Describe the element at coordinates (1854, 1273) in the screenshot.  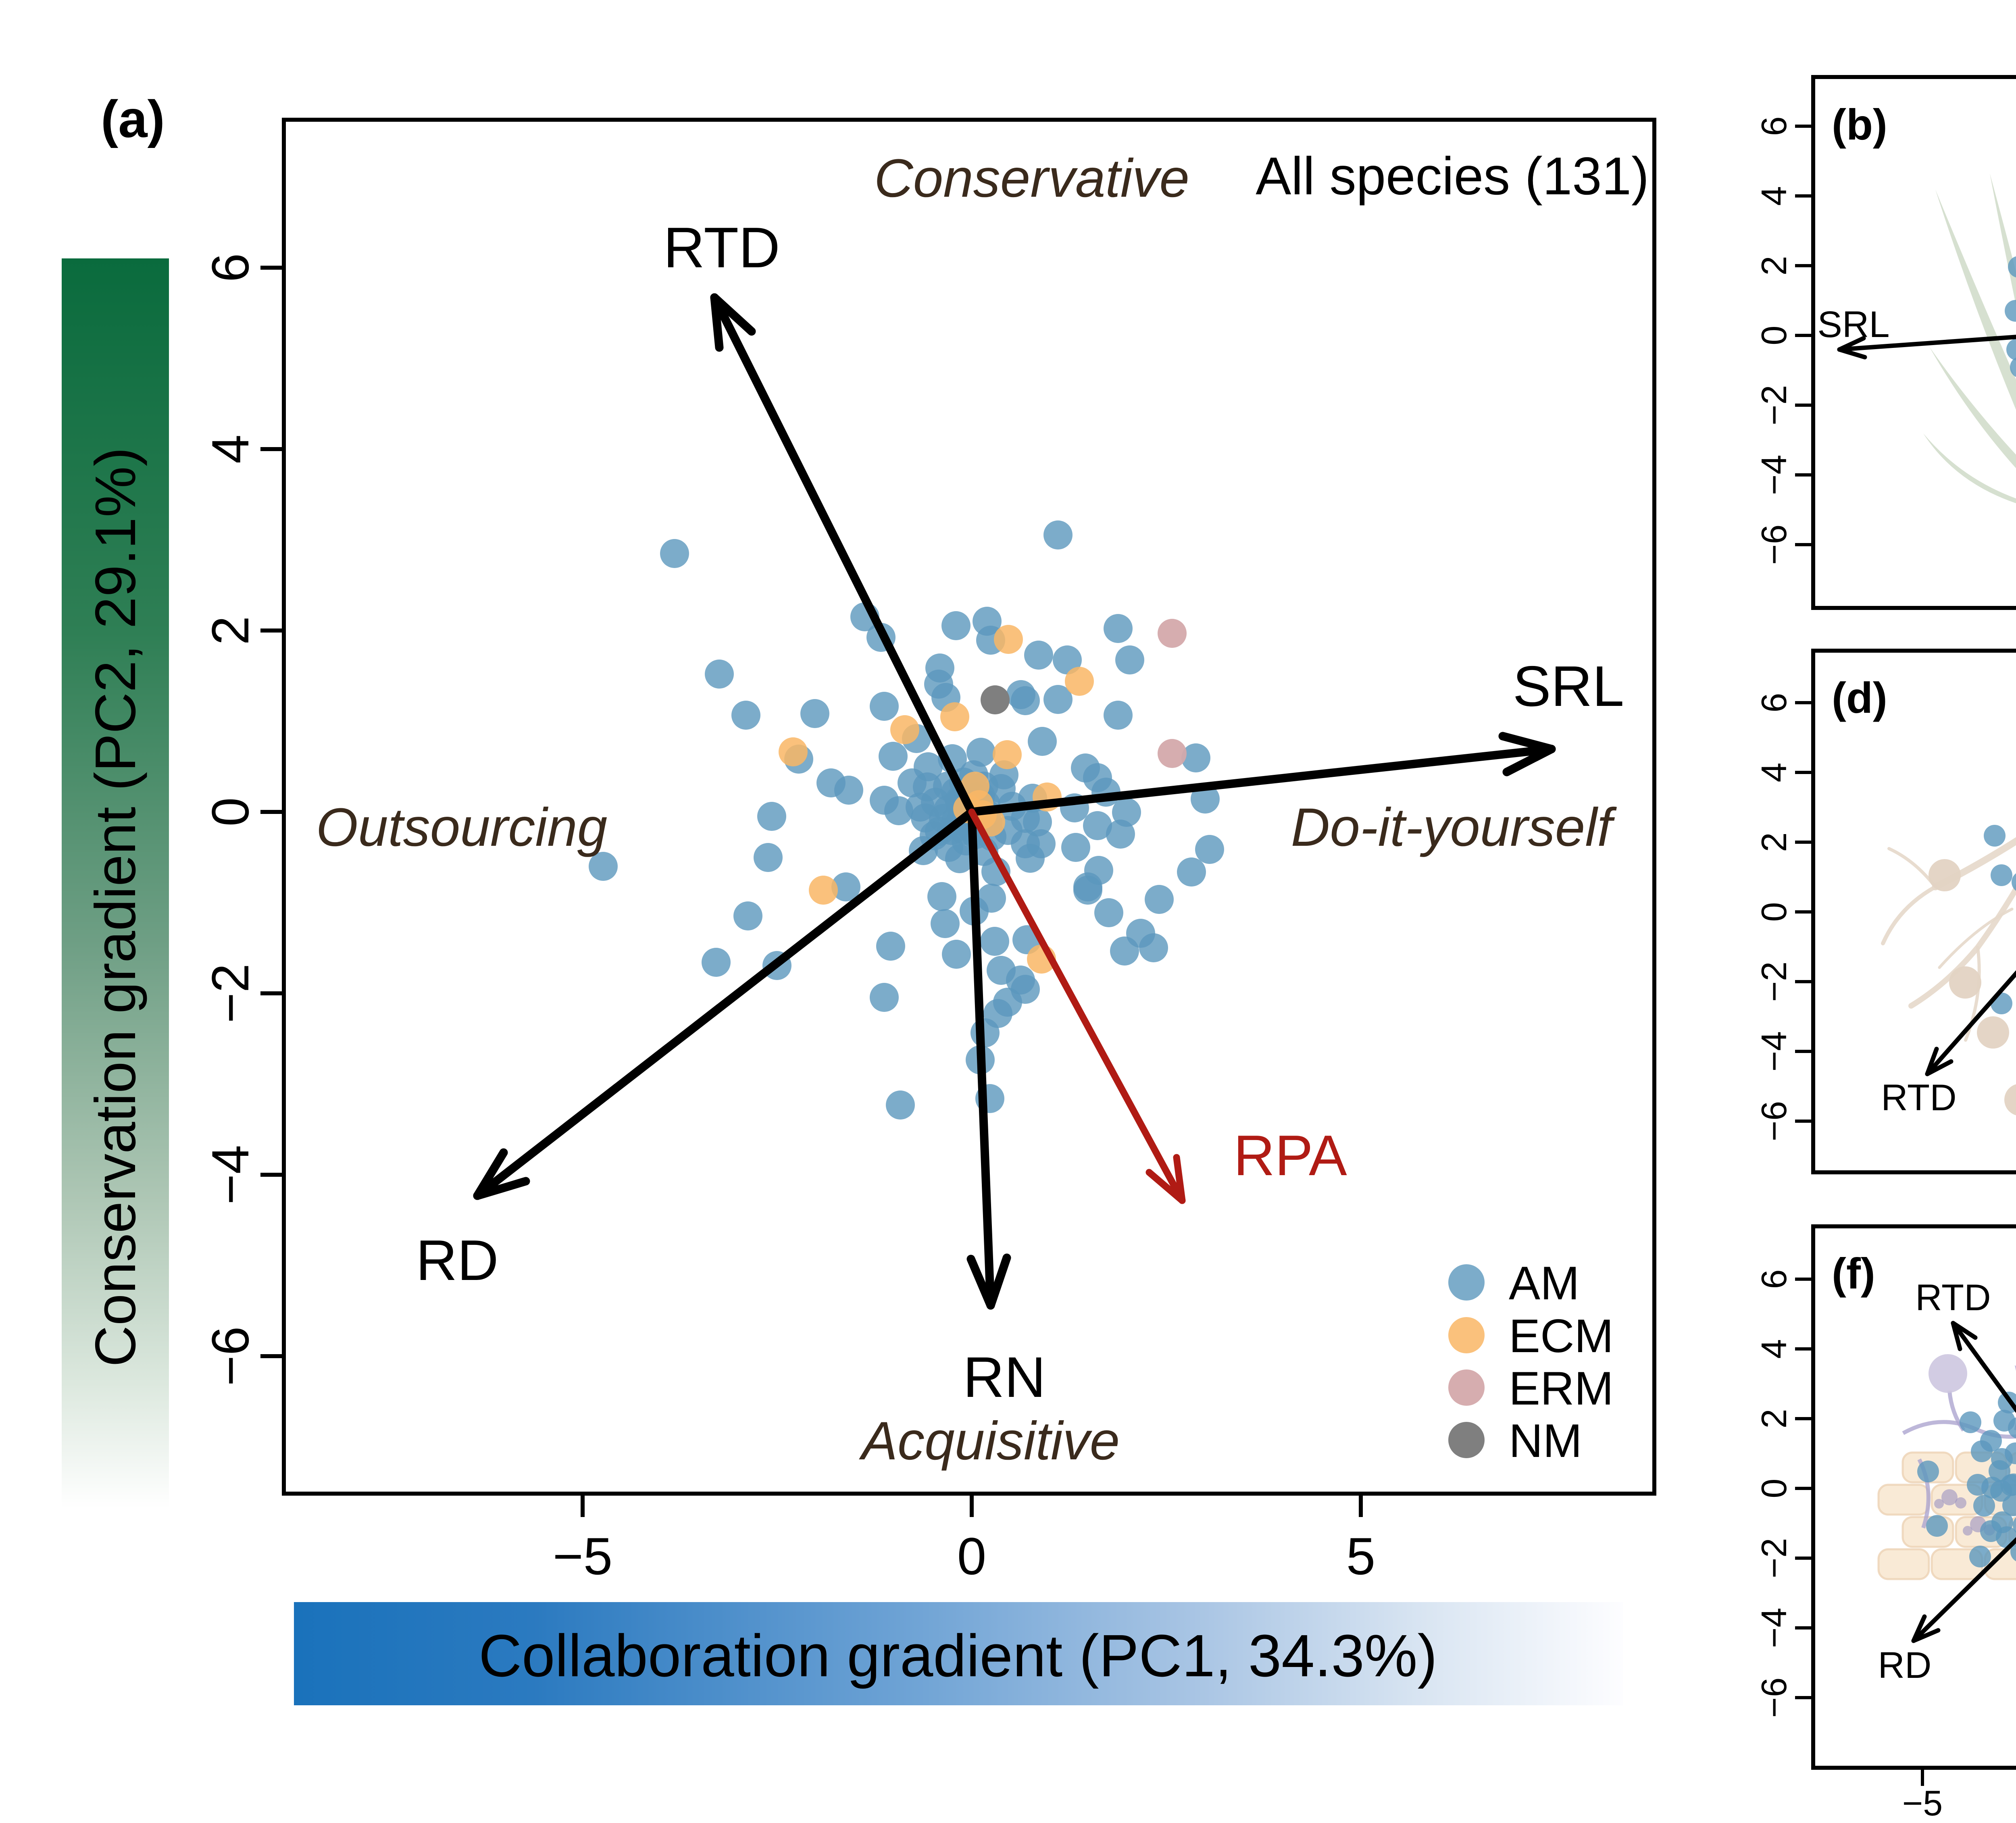
I see `svg-text: (f)` at that location.